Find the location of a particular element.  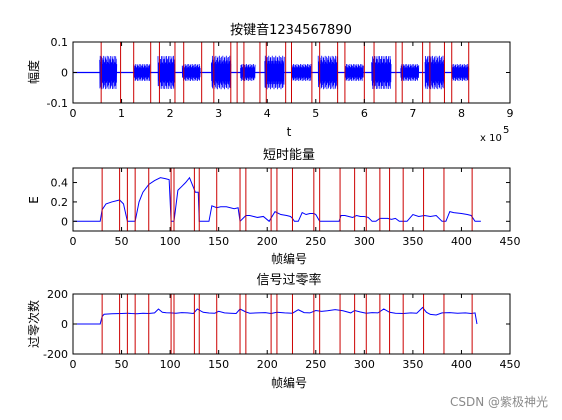

y-tick-label: -200 is located at coordinates (55, 354).